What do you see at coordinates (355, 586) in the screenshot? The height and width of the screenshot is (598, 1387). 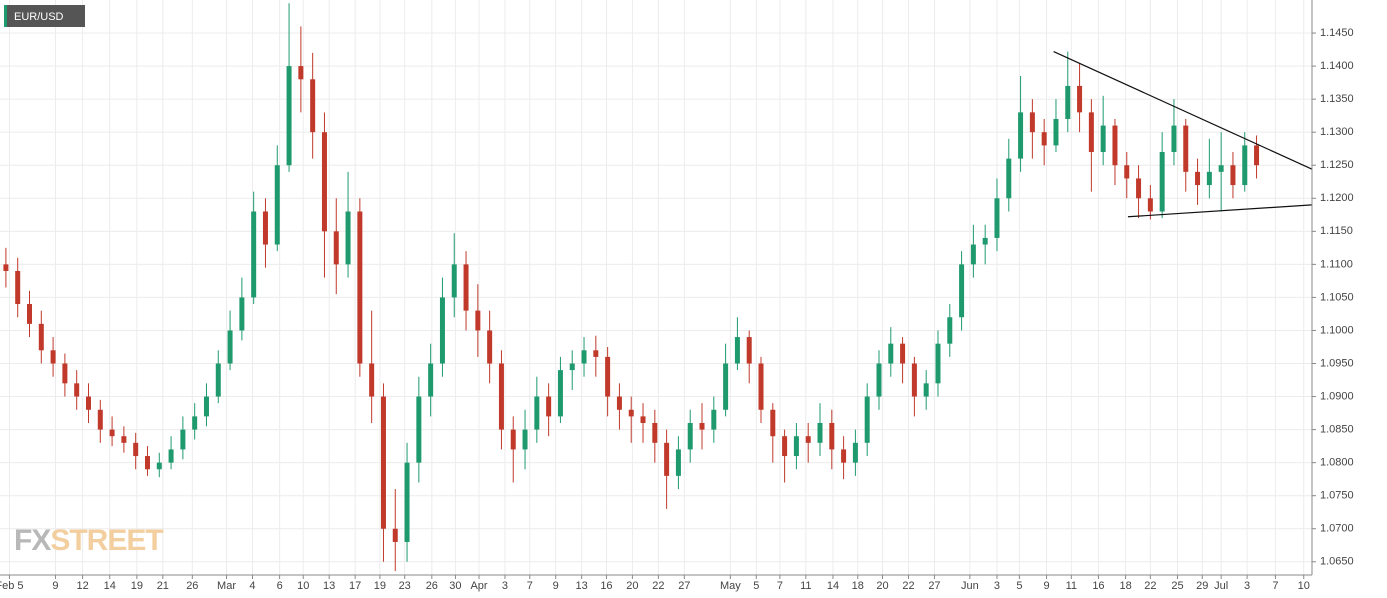 I see `x-tick-label: 17` at bounding box center [355, 586].